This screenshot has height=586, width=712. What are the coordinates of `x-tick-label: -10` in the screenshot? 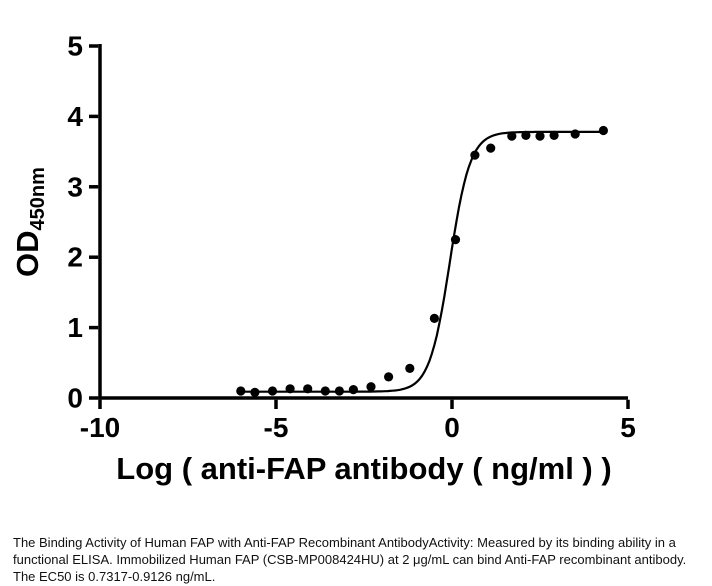 It's located at (100, 427).